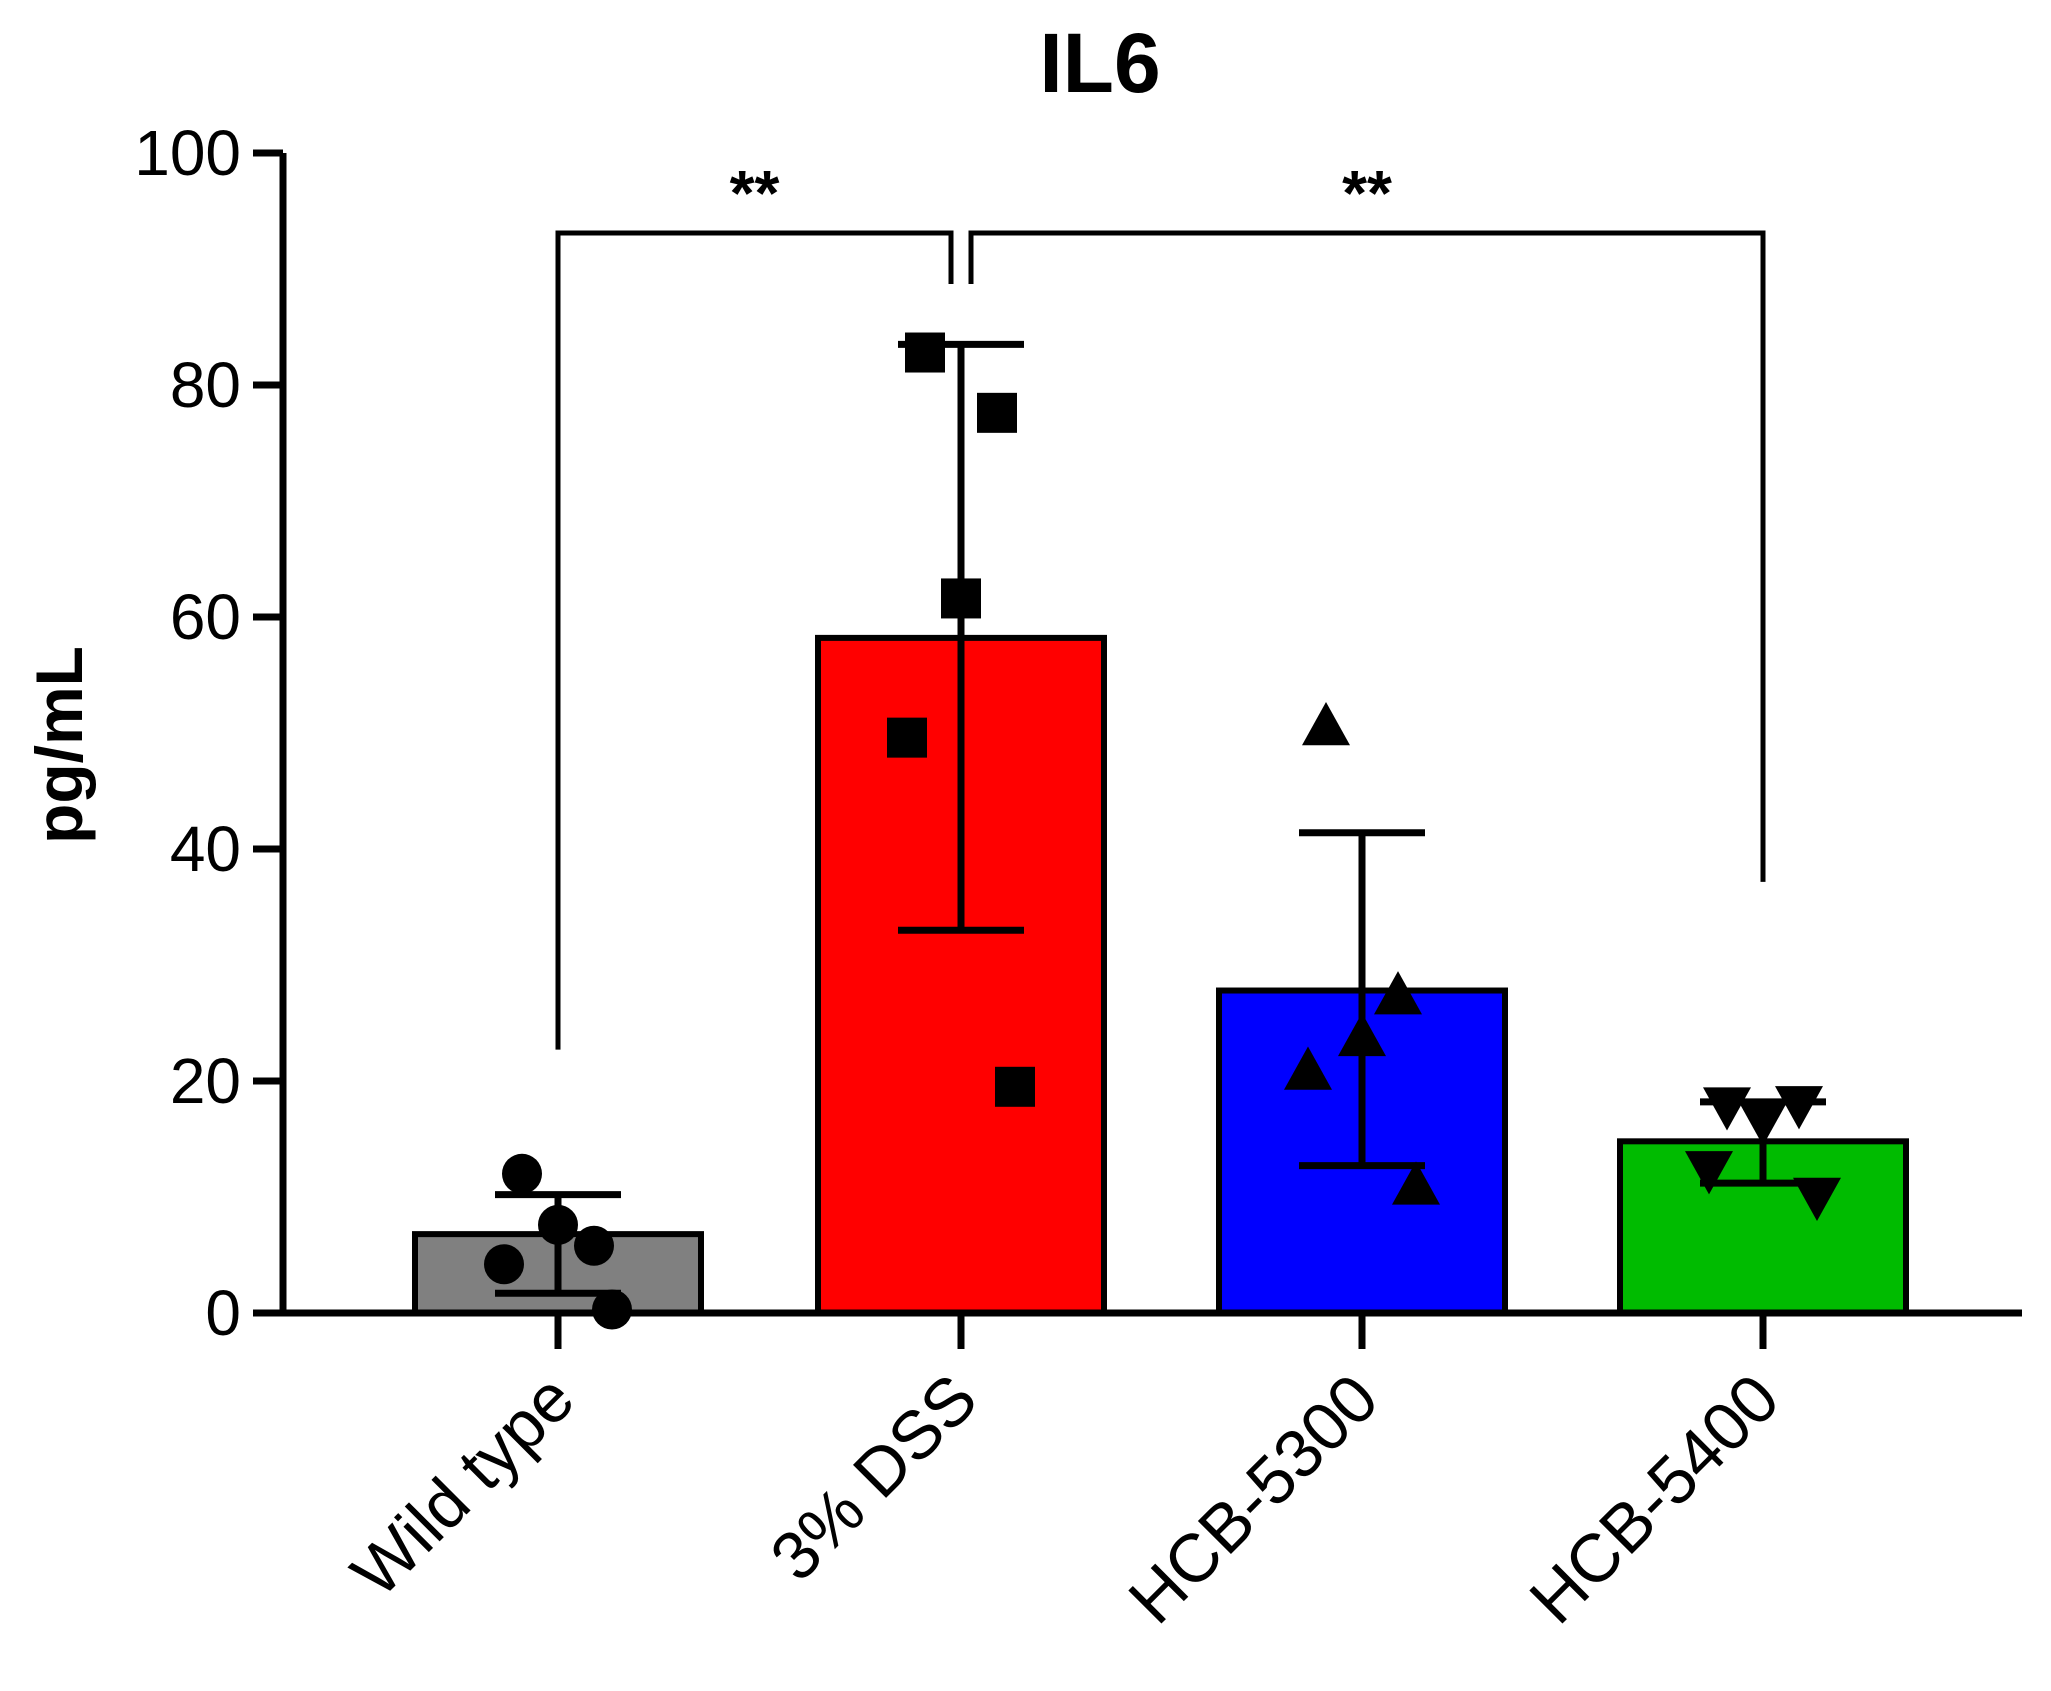  What do you see at coordinates (1253, 1499) in the screenshot?
I see `x-tick-label-2: HCB-5300` at bounding box center [1253, 1499].